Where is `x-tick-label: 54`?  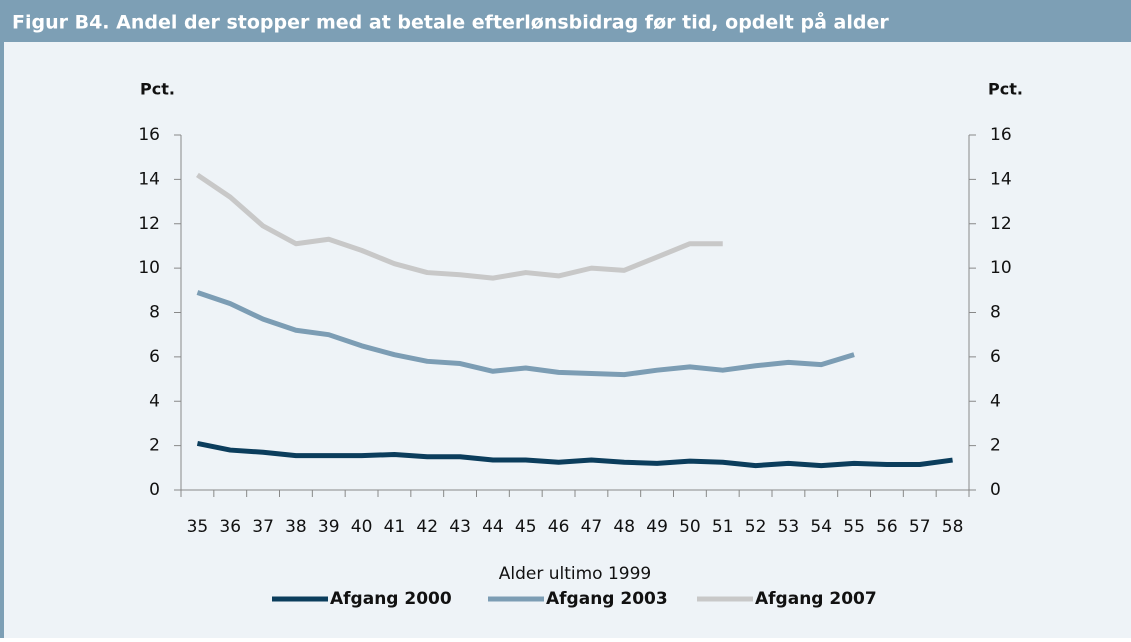
x-tick-label: 54 is located at coordinates (821, 527).